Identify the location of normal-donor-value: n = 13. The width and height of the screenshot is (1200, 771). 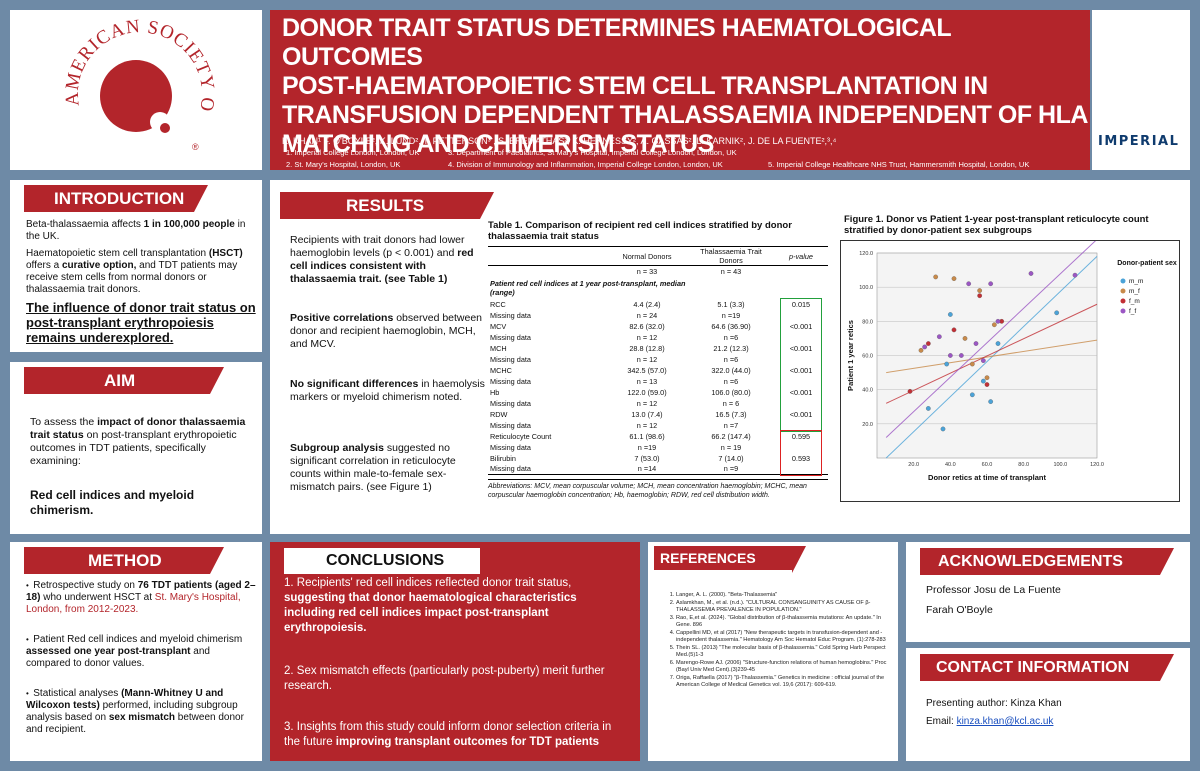
(647, 381).